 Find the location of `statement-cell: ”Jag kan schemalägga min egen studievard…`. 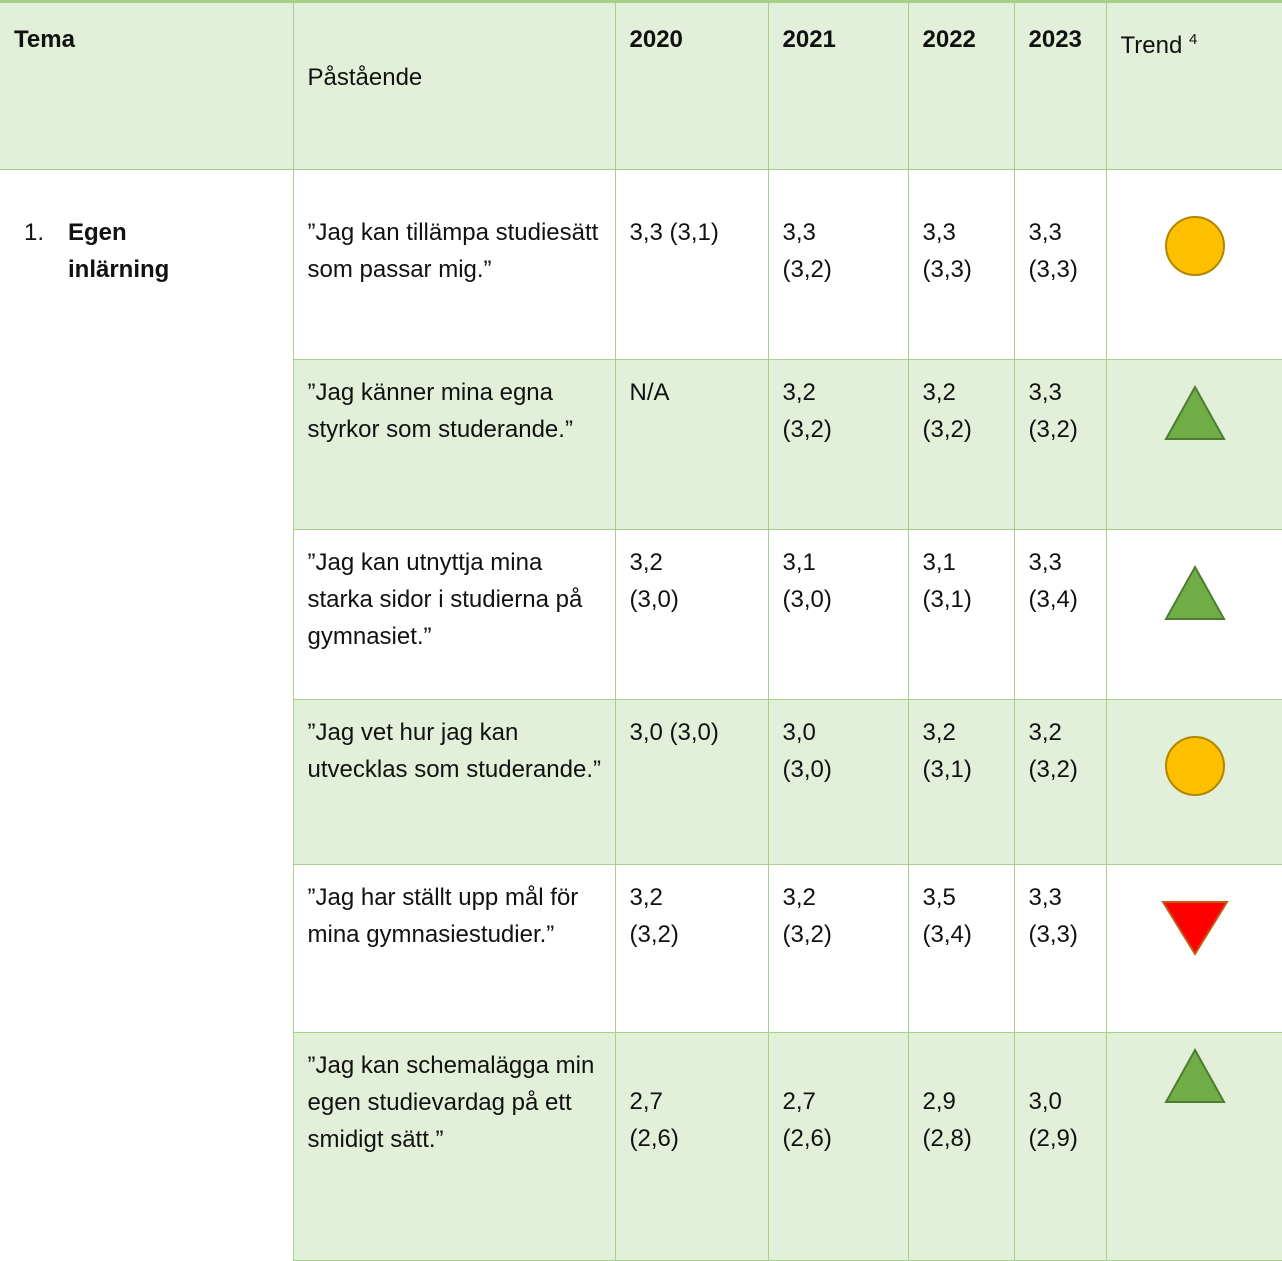

statement-cell: ”Jag kan schemalägga min egen studievard… is located at coordinates (454, 1146).